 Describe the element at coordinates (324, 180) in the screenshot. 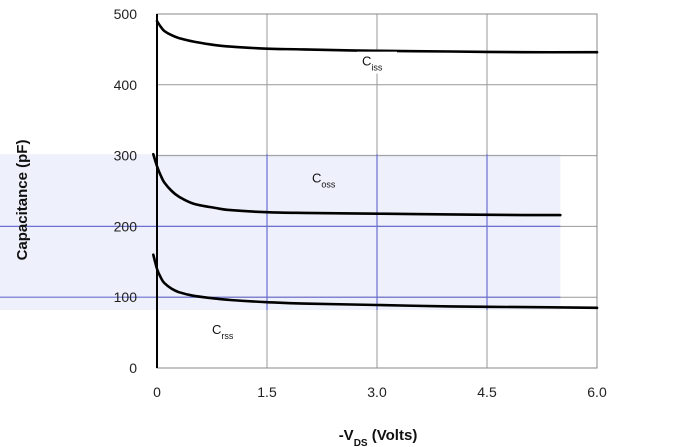

I see `series-label-oss: Coss` at that location.